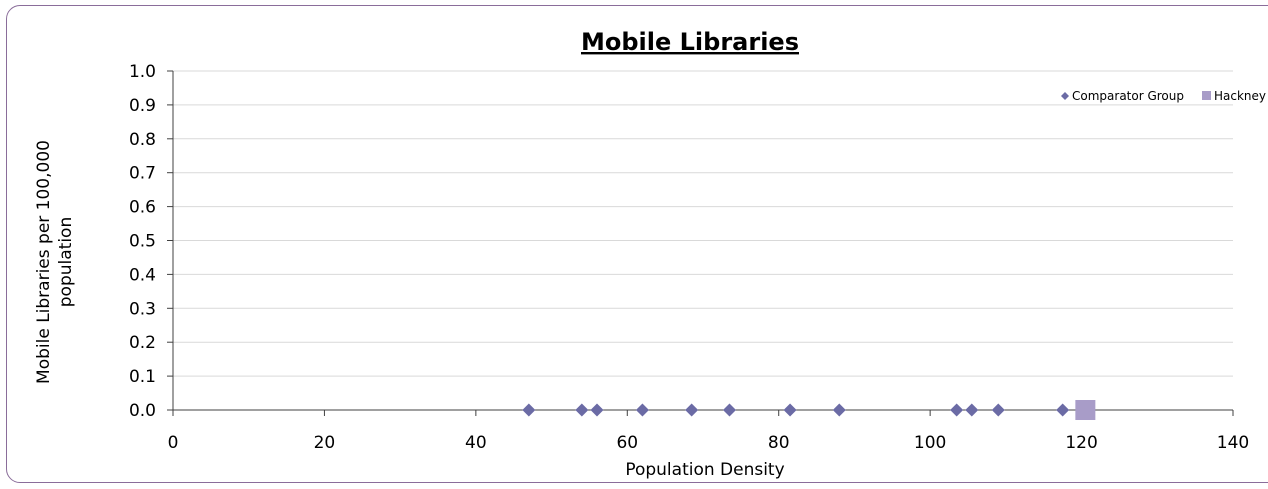  What do you see at coordinates (173, 443) in the screenshot?
I see `x-tick-label: 0` at bounding box center [173, 443].